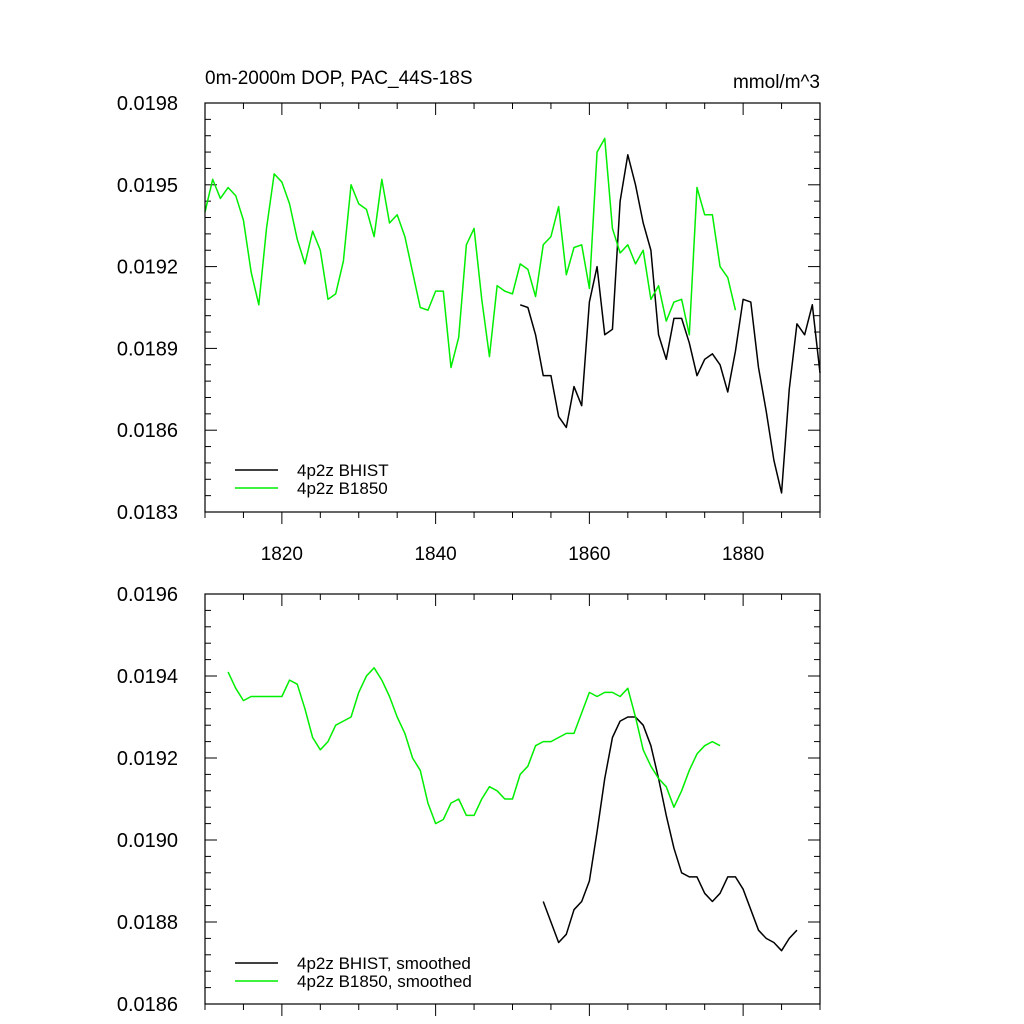  What do you see at coordinates (342, 488) in the screenshot?
I see `legend-label: 4p2z B1850` at bounding box center [342, 488].